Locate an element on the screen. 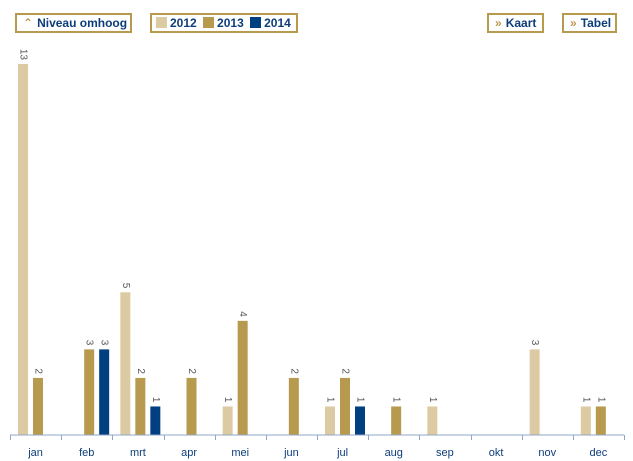 The width and height of the screenshot is (633, 461). kaart-button: » Kaart is located at coordinates (515, 23).